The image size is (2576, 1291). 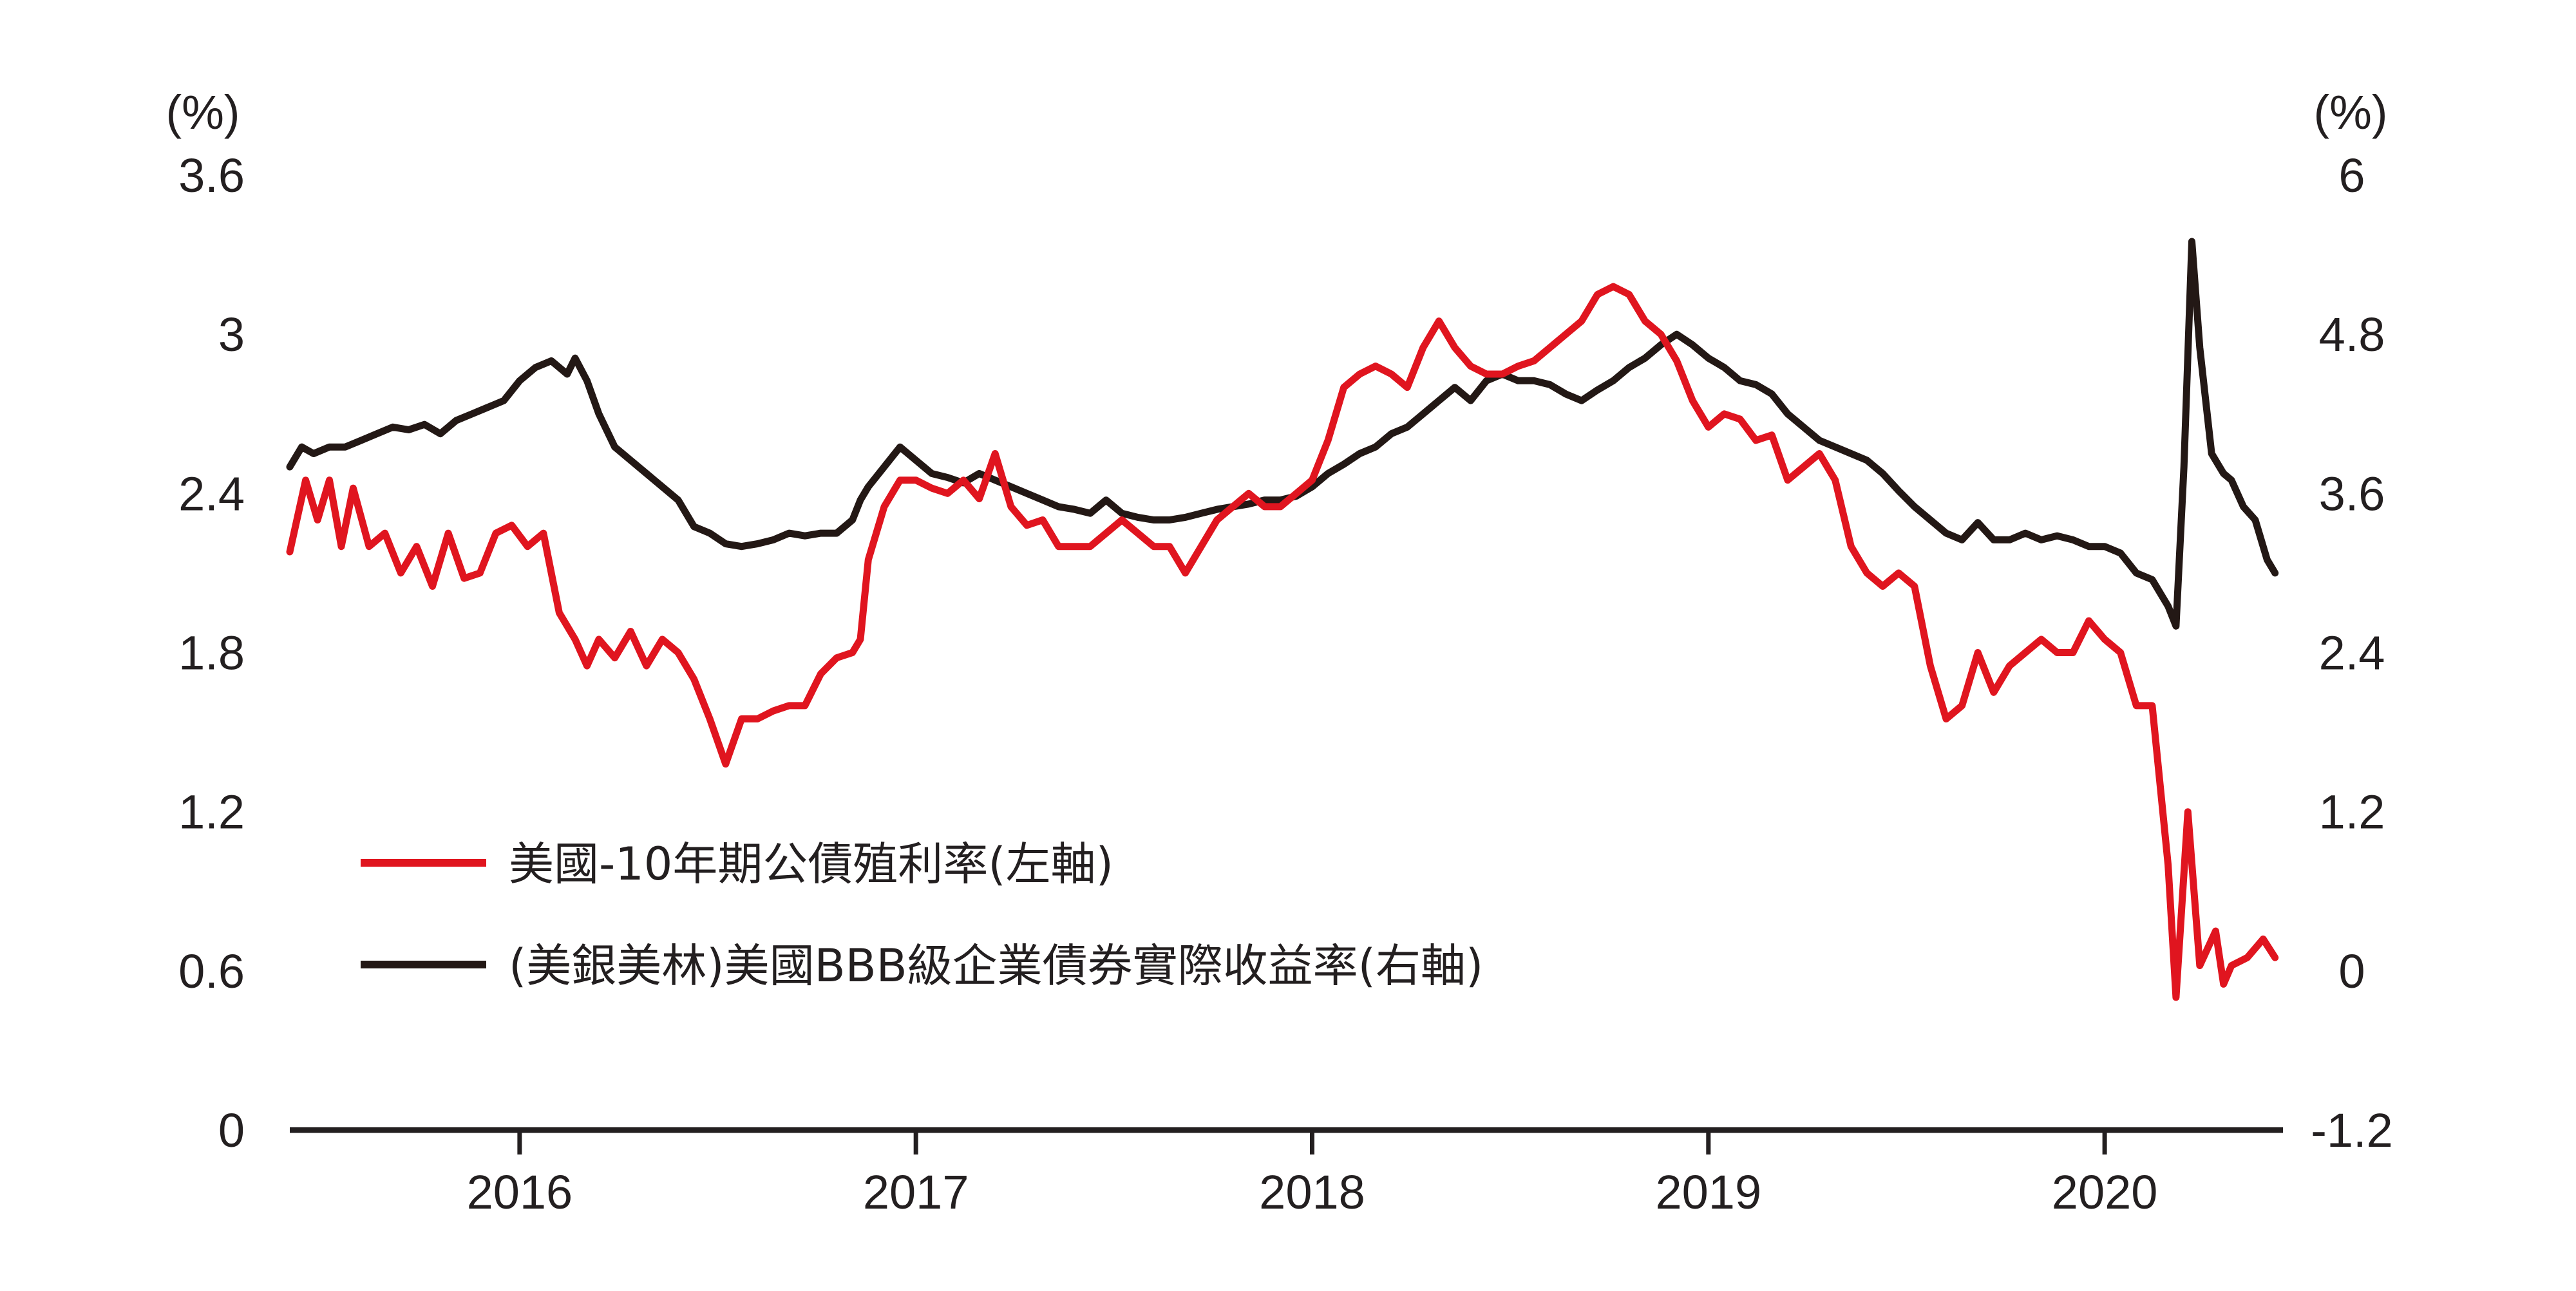 I want to click on left-axis-tick-label: 0.6, so click(x=211, y=971).